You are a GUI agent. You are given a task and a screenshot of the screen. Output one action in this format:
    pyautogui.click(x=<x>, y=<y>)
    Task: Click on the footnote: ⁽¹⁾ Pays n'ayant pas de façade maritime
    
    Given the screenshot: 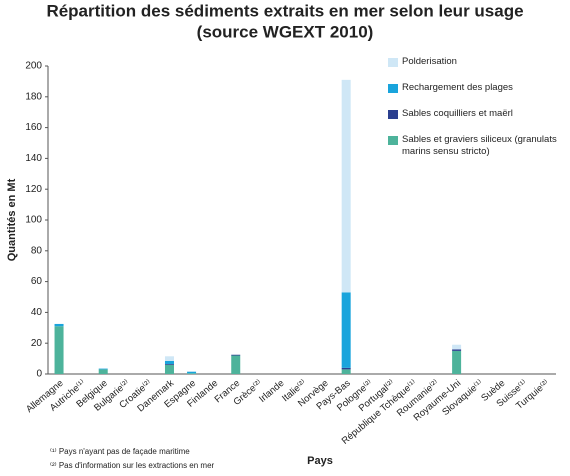 What is the action you would take?
    pyautogui.click(x=120, y=451)
    